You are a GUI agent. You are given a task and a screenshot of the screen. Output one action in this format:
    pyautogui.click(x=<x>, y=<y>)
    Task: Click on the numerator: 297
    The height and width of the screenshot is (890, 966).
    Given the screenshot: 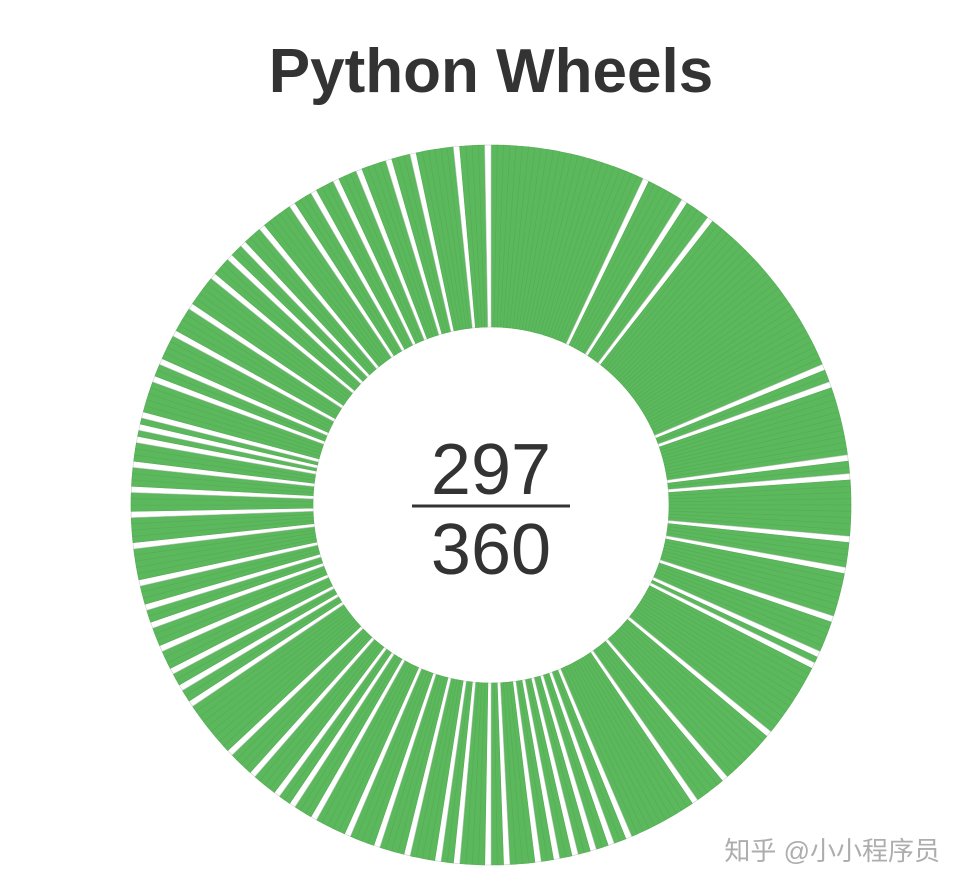 What is the action you would take?
    pyautogui.click(x=491, y=470)
    